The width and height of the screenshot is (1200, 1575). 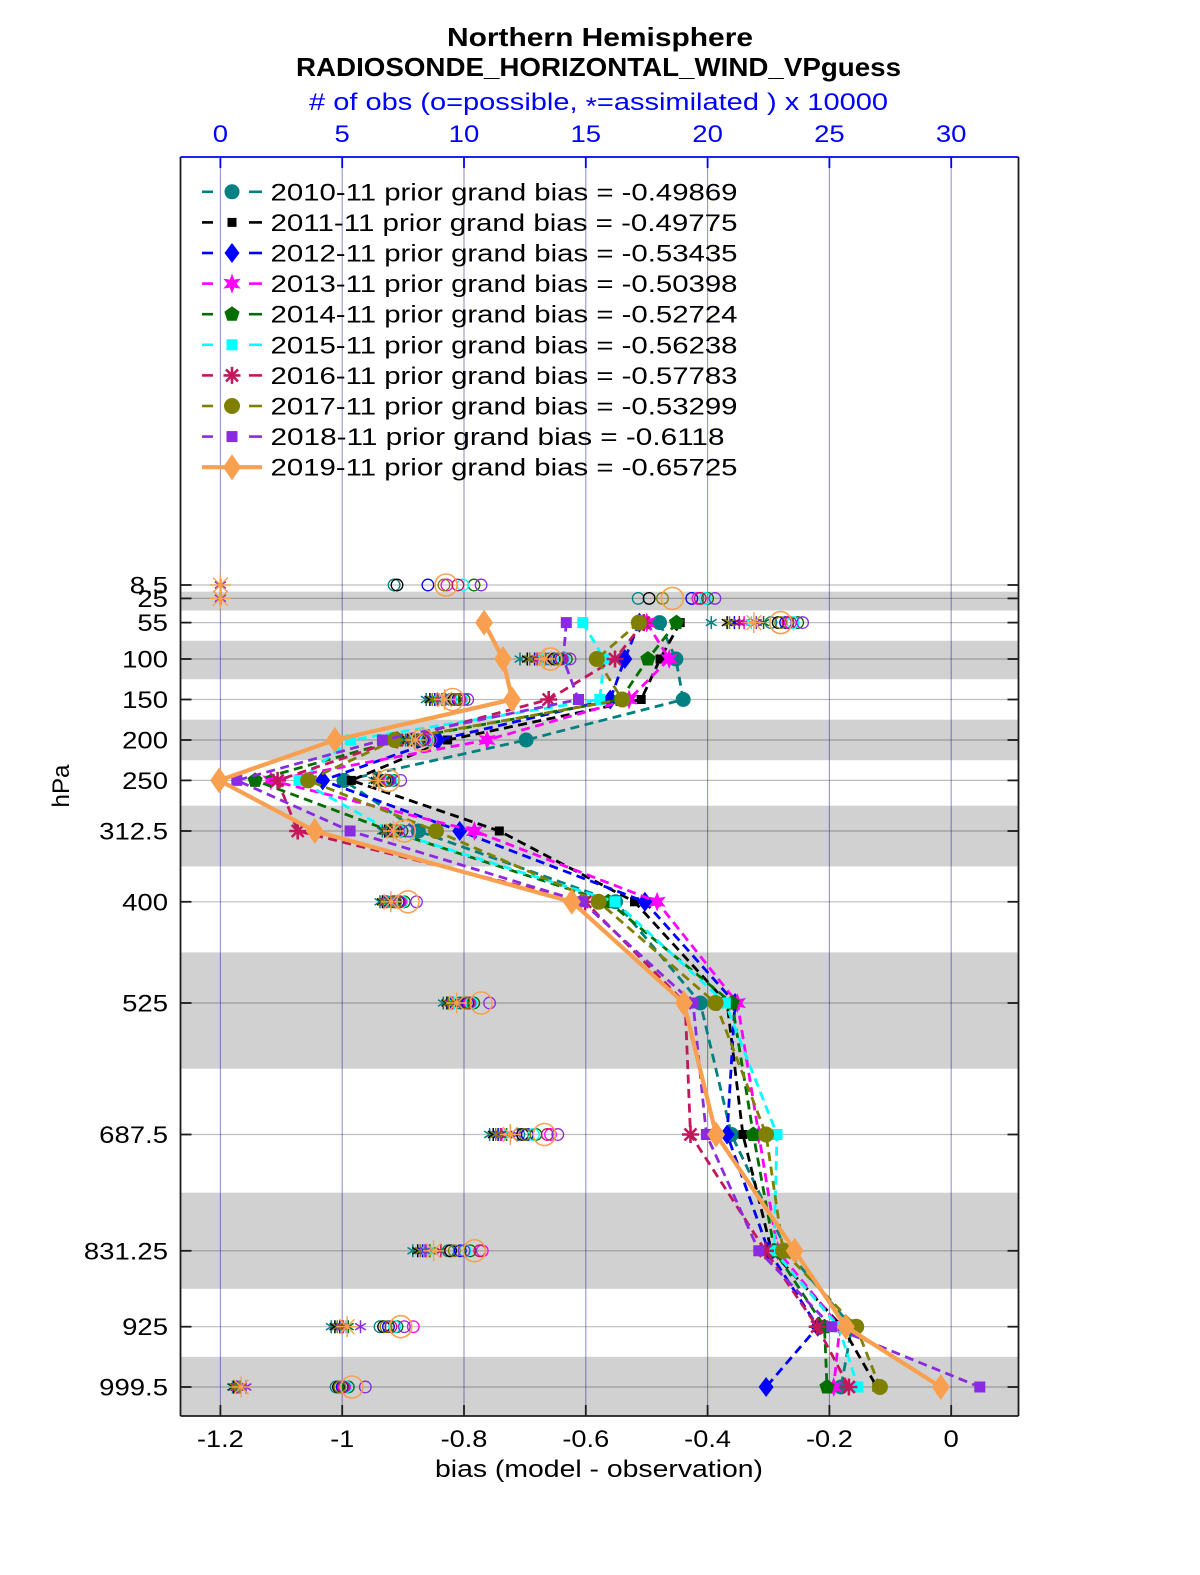 I want to click on svg-text: 925, so click(x=145, y=1327).